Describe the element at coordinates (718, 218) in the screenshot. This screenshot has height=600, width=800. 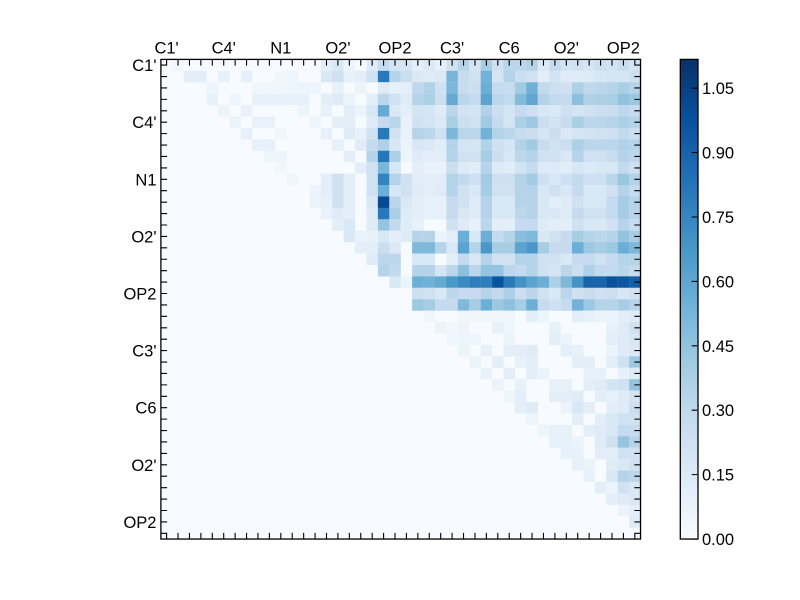
I see `svg-text: 0.75` at that location.